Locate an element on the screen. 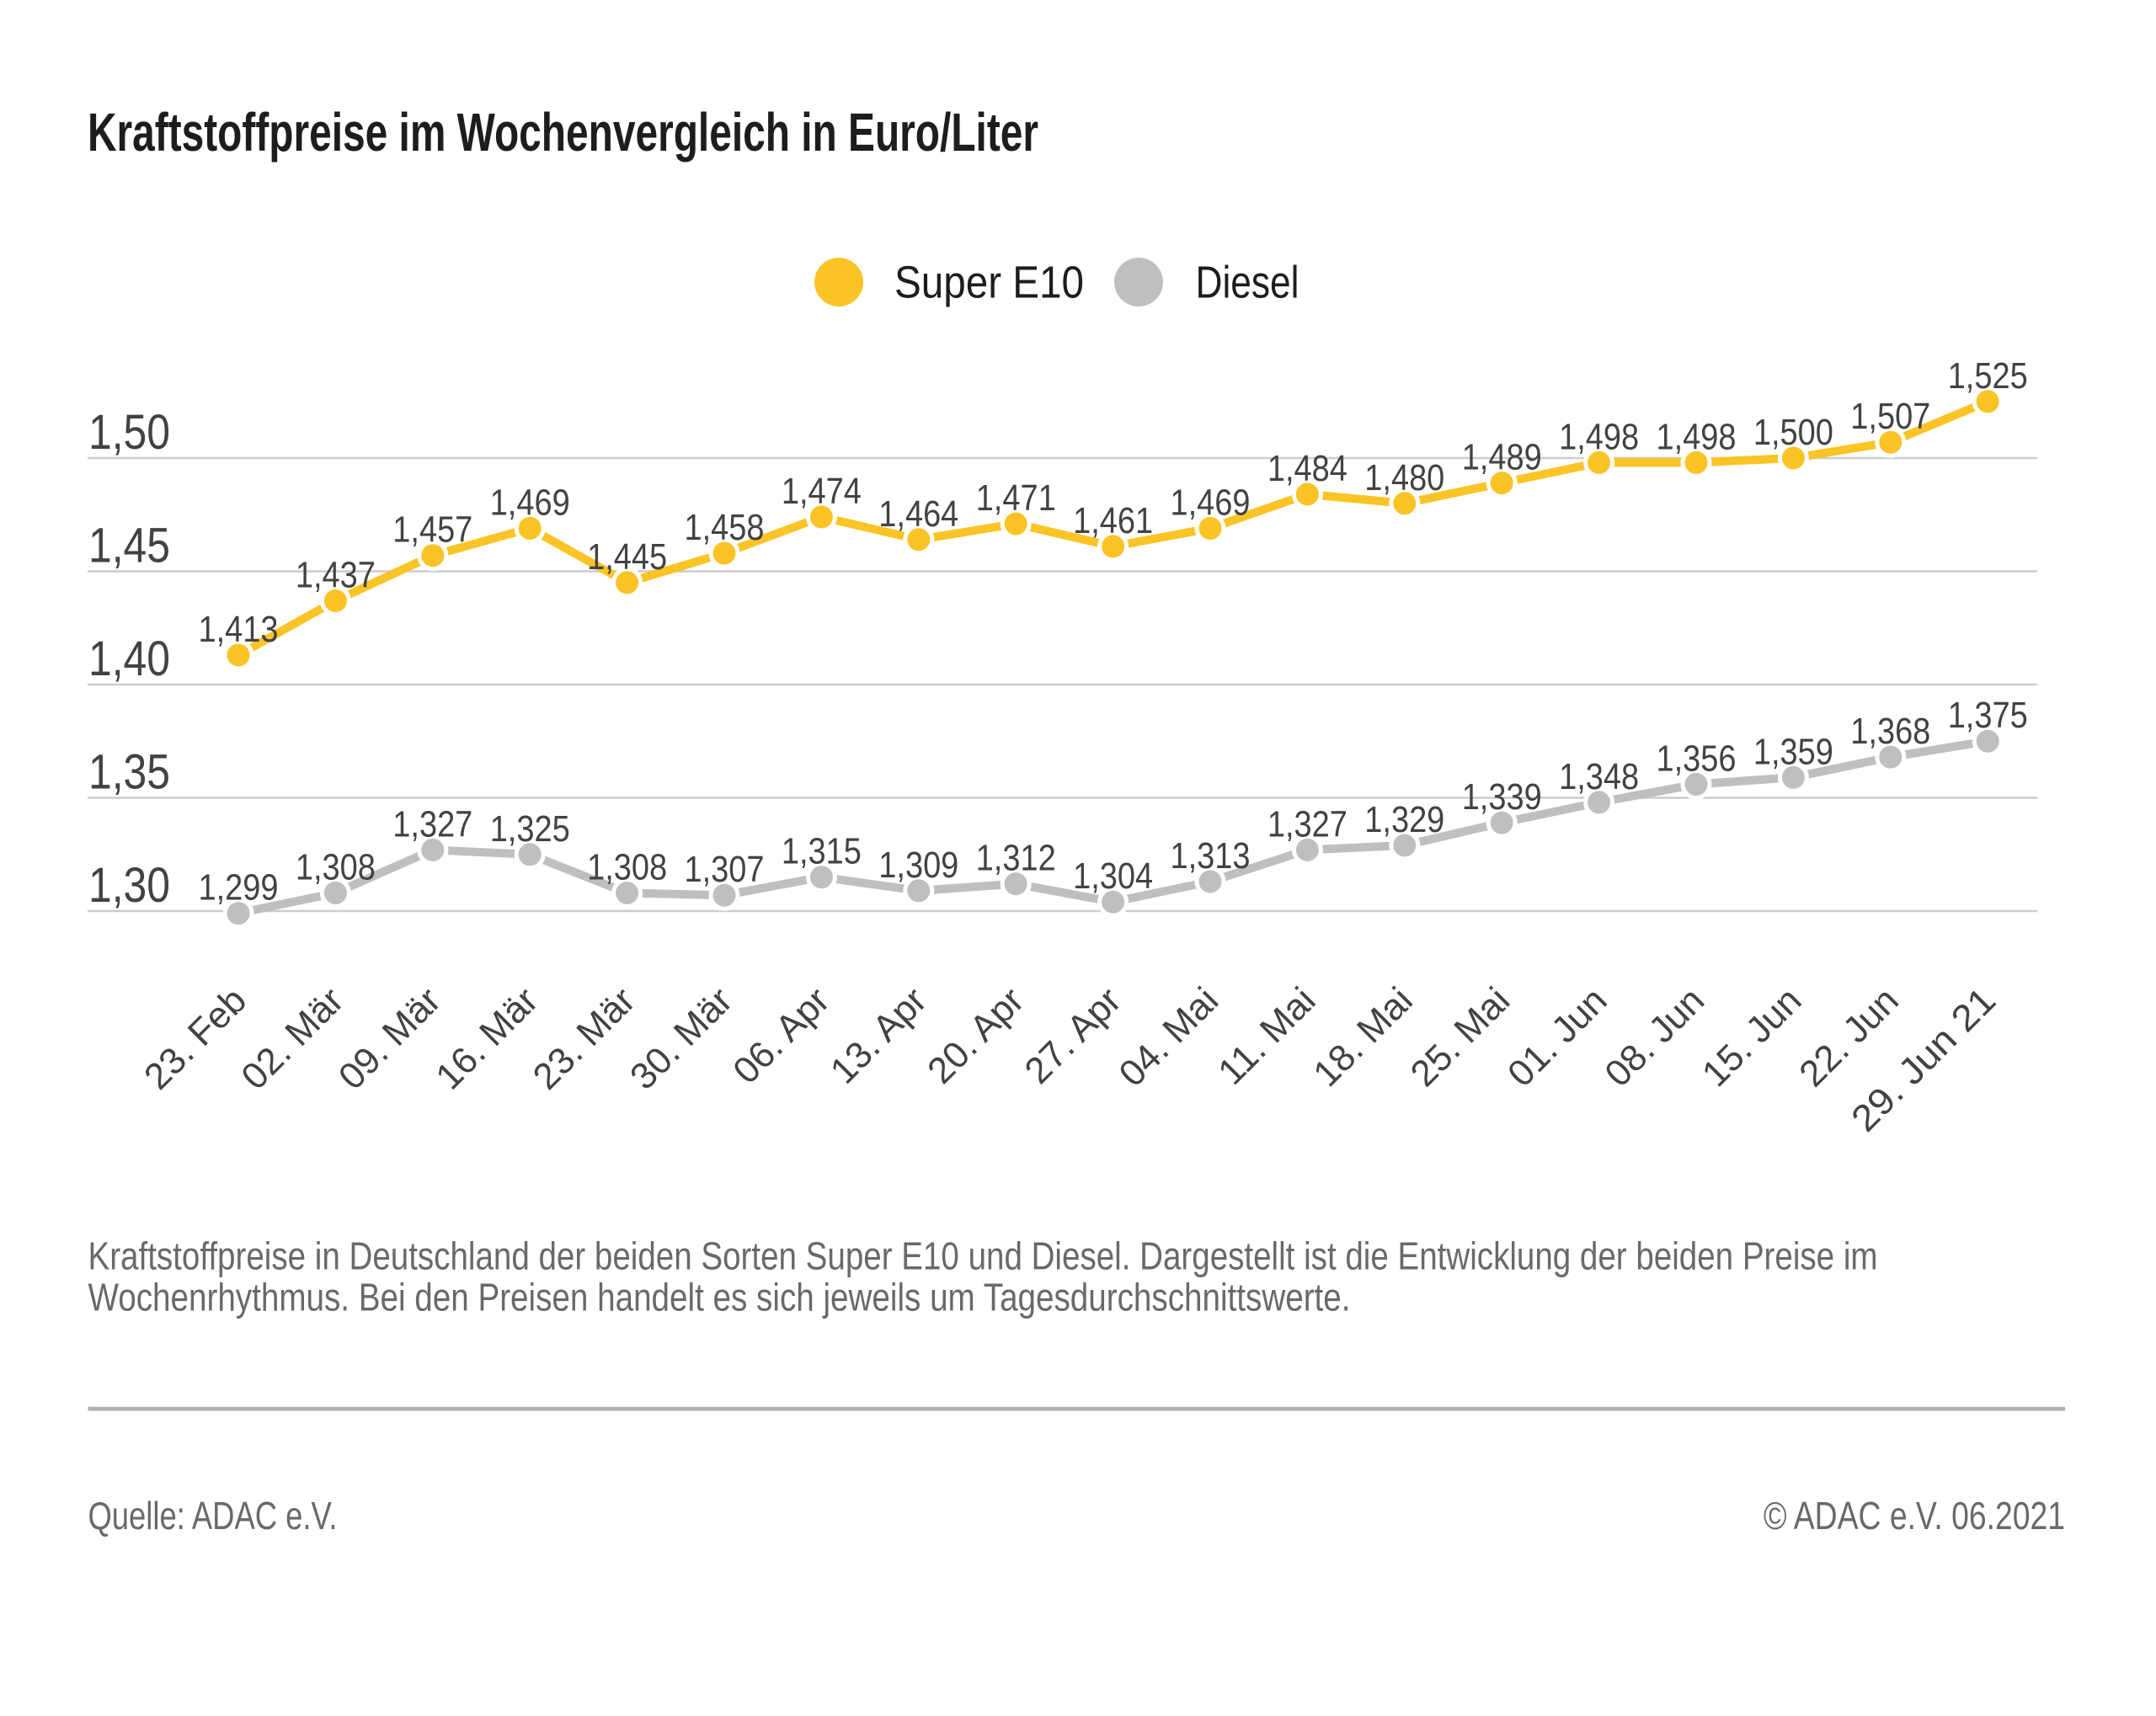  svg-text: Quelle: ADAC e.V. is located at coordinates (213, 1515).